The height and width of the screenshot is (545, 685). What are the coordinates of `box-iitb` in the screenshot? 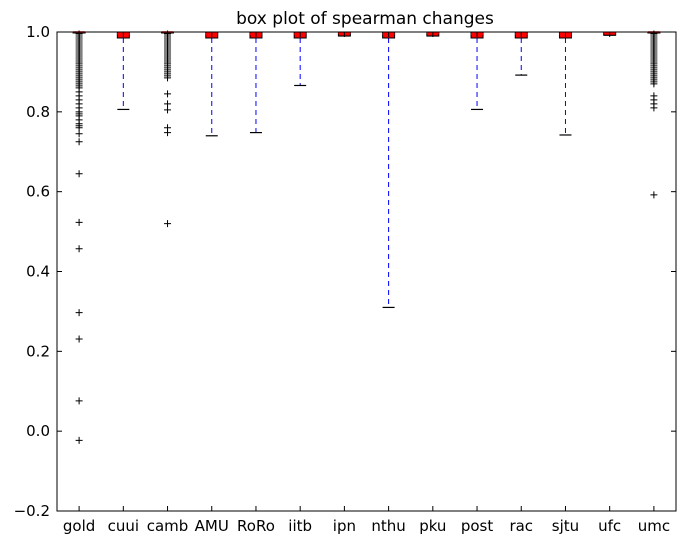 It's located at (300, 59).